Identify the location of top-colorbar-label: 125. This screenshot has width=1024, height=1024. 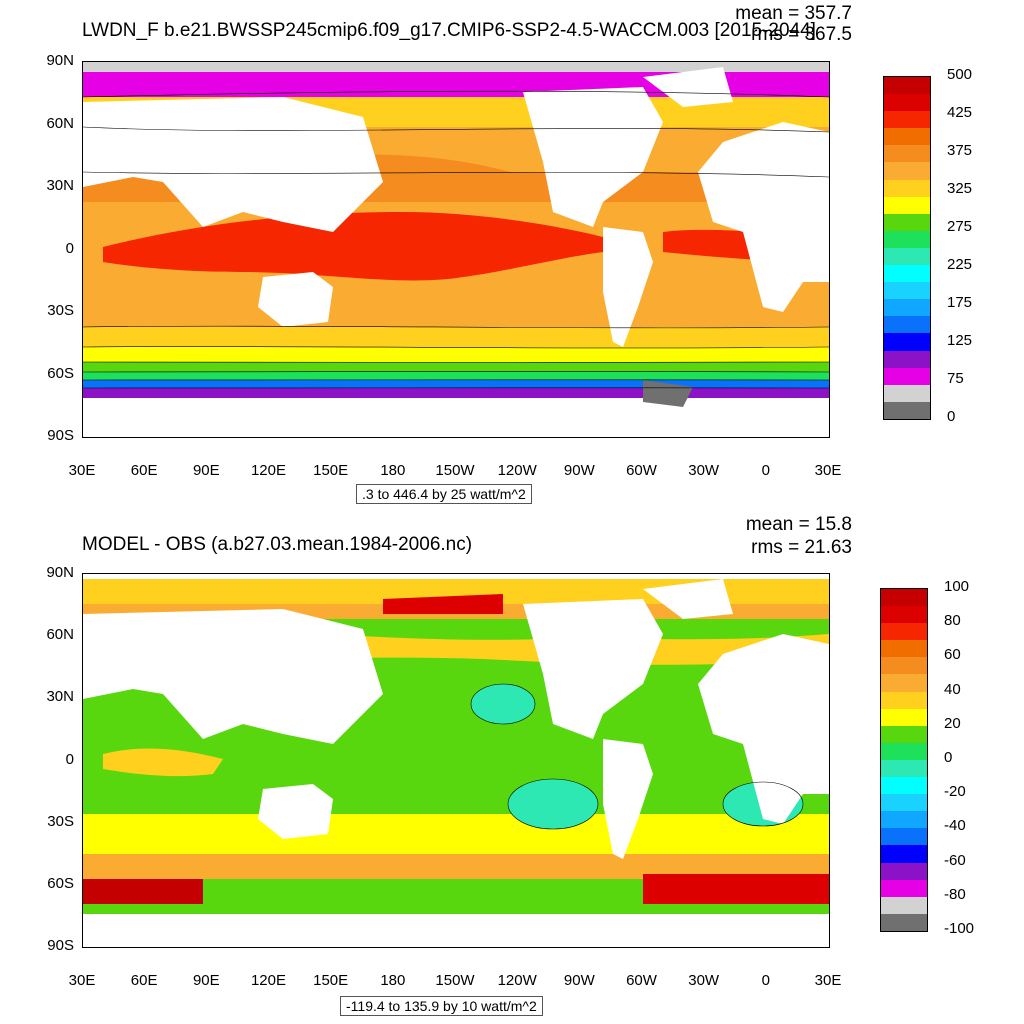
(960, 340).